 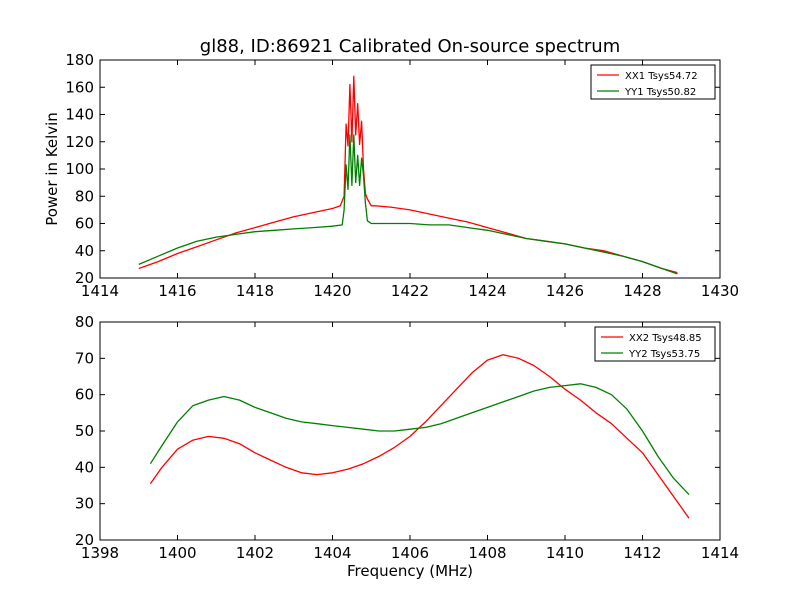 What do you see at coordinates (642, 291) in the screenshot?
I see `x-tick-label: 1428` at bounding box center [642, 291].